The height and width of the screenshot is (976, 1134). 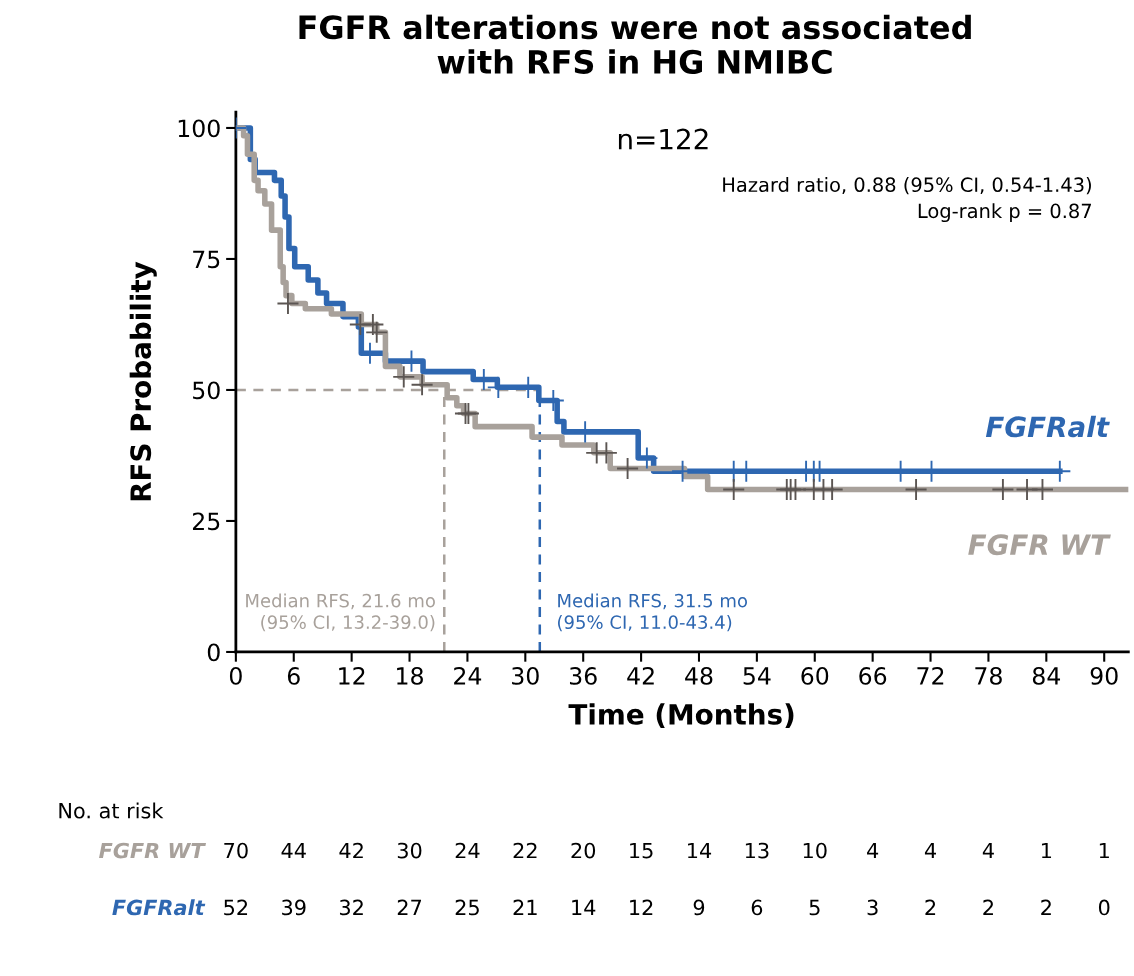 What do you see at coordinates (409, 907) in the screenshot?
I see `text: 27` at bounding box center [409, 907].